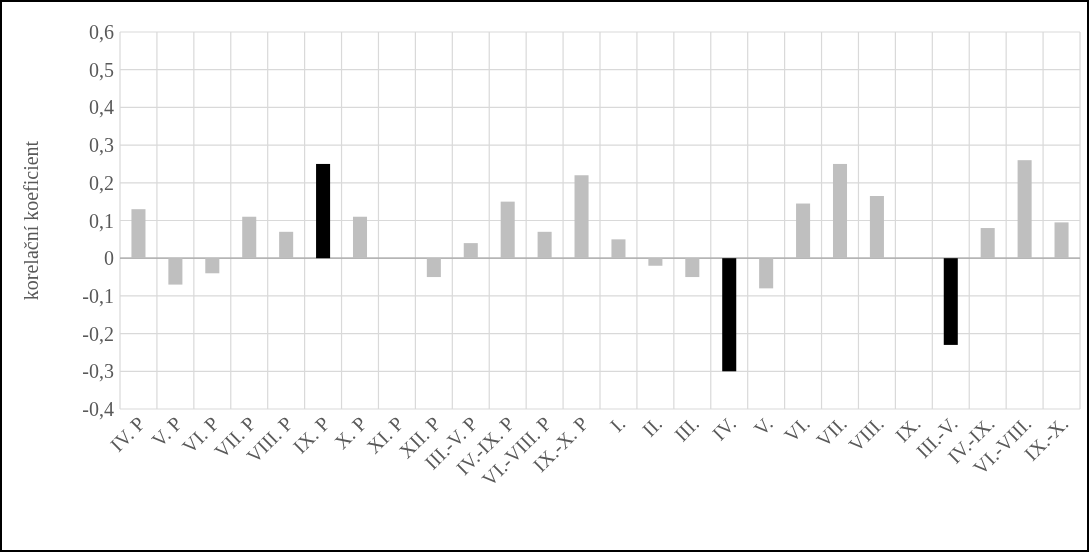  What do you see at coordinates (98, 409) in the screenshot?
I see `y-tick-label: -0,4` at bounding box center [98, 409].